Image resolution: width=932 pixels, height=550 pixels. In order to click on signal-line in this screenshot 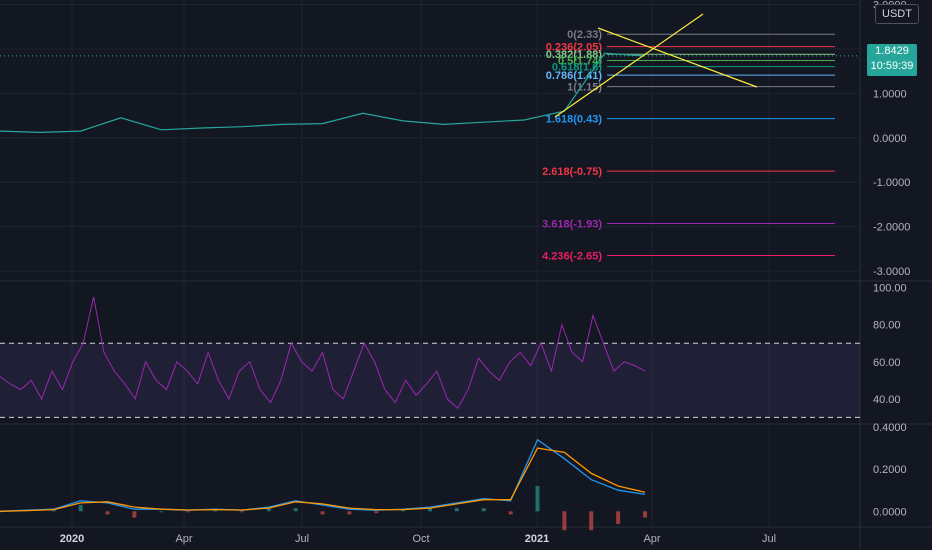, I will do `click(323, 479)`.